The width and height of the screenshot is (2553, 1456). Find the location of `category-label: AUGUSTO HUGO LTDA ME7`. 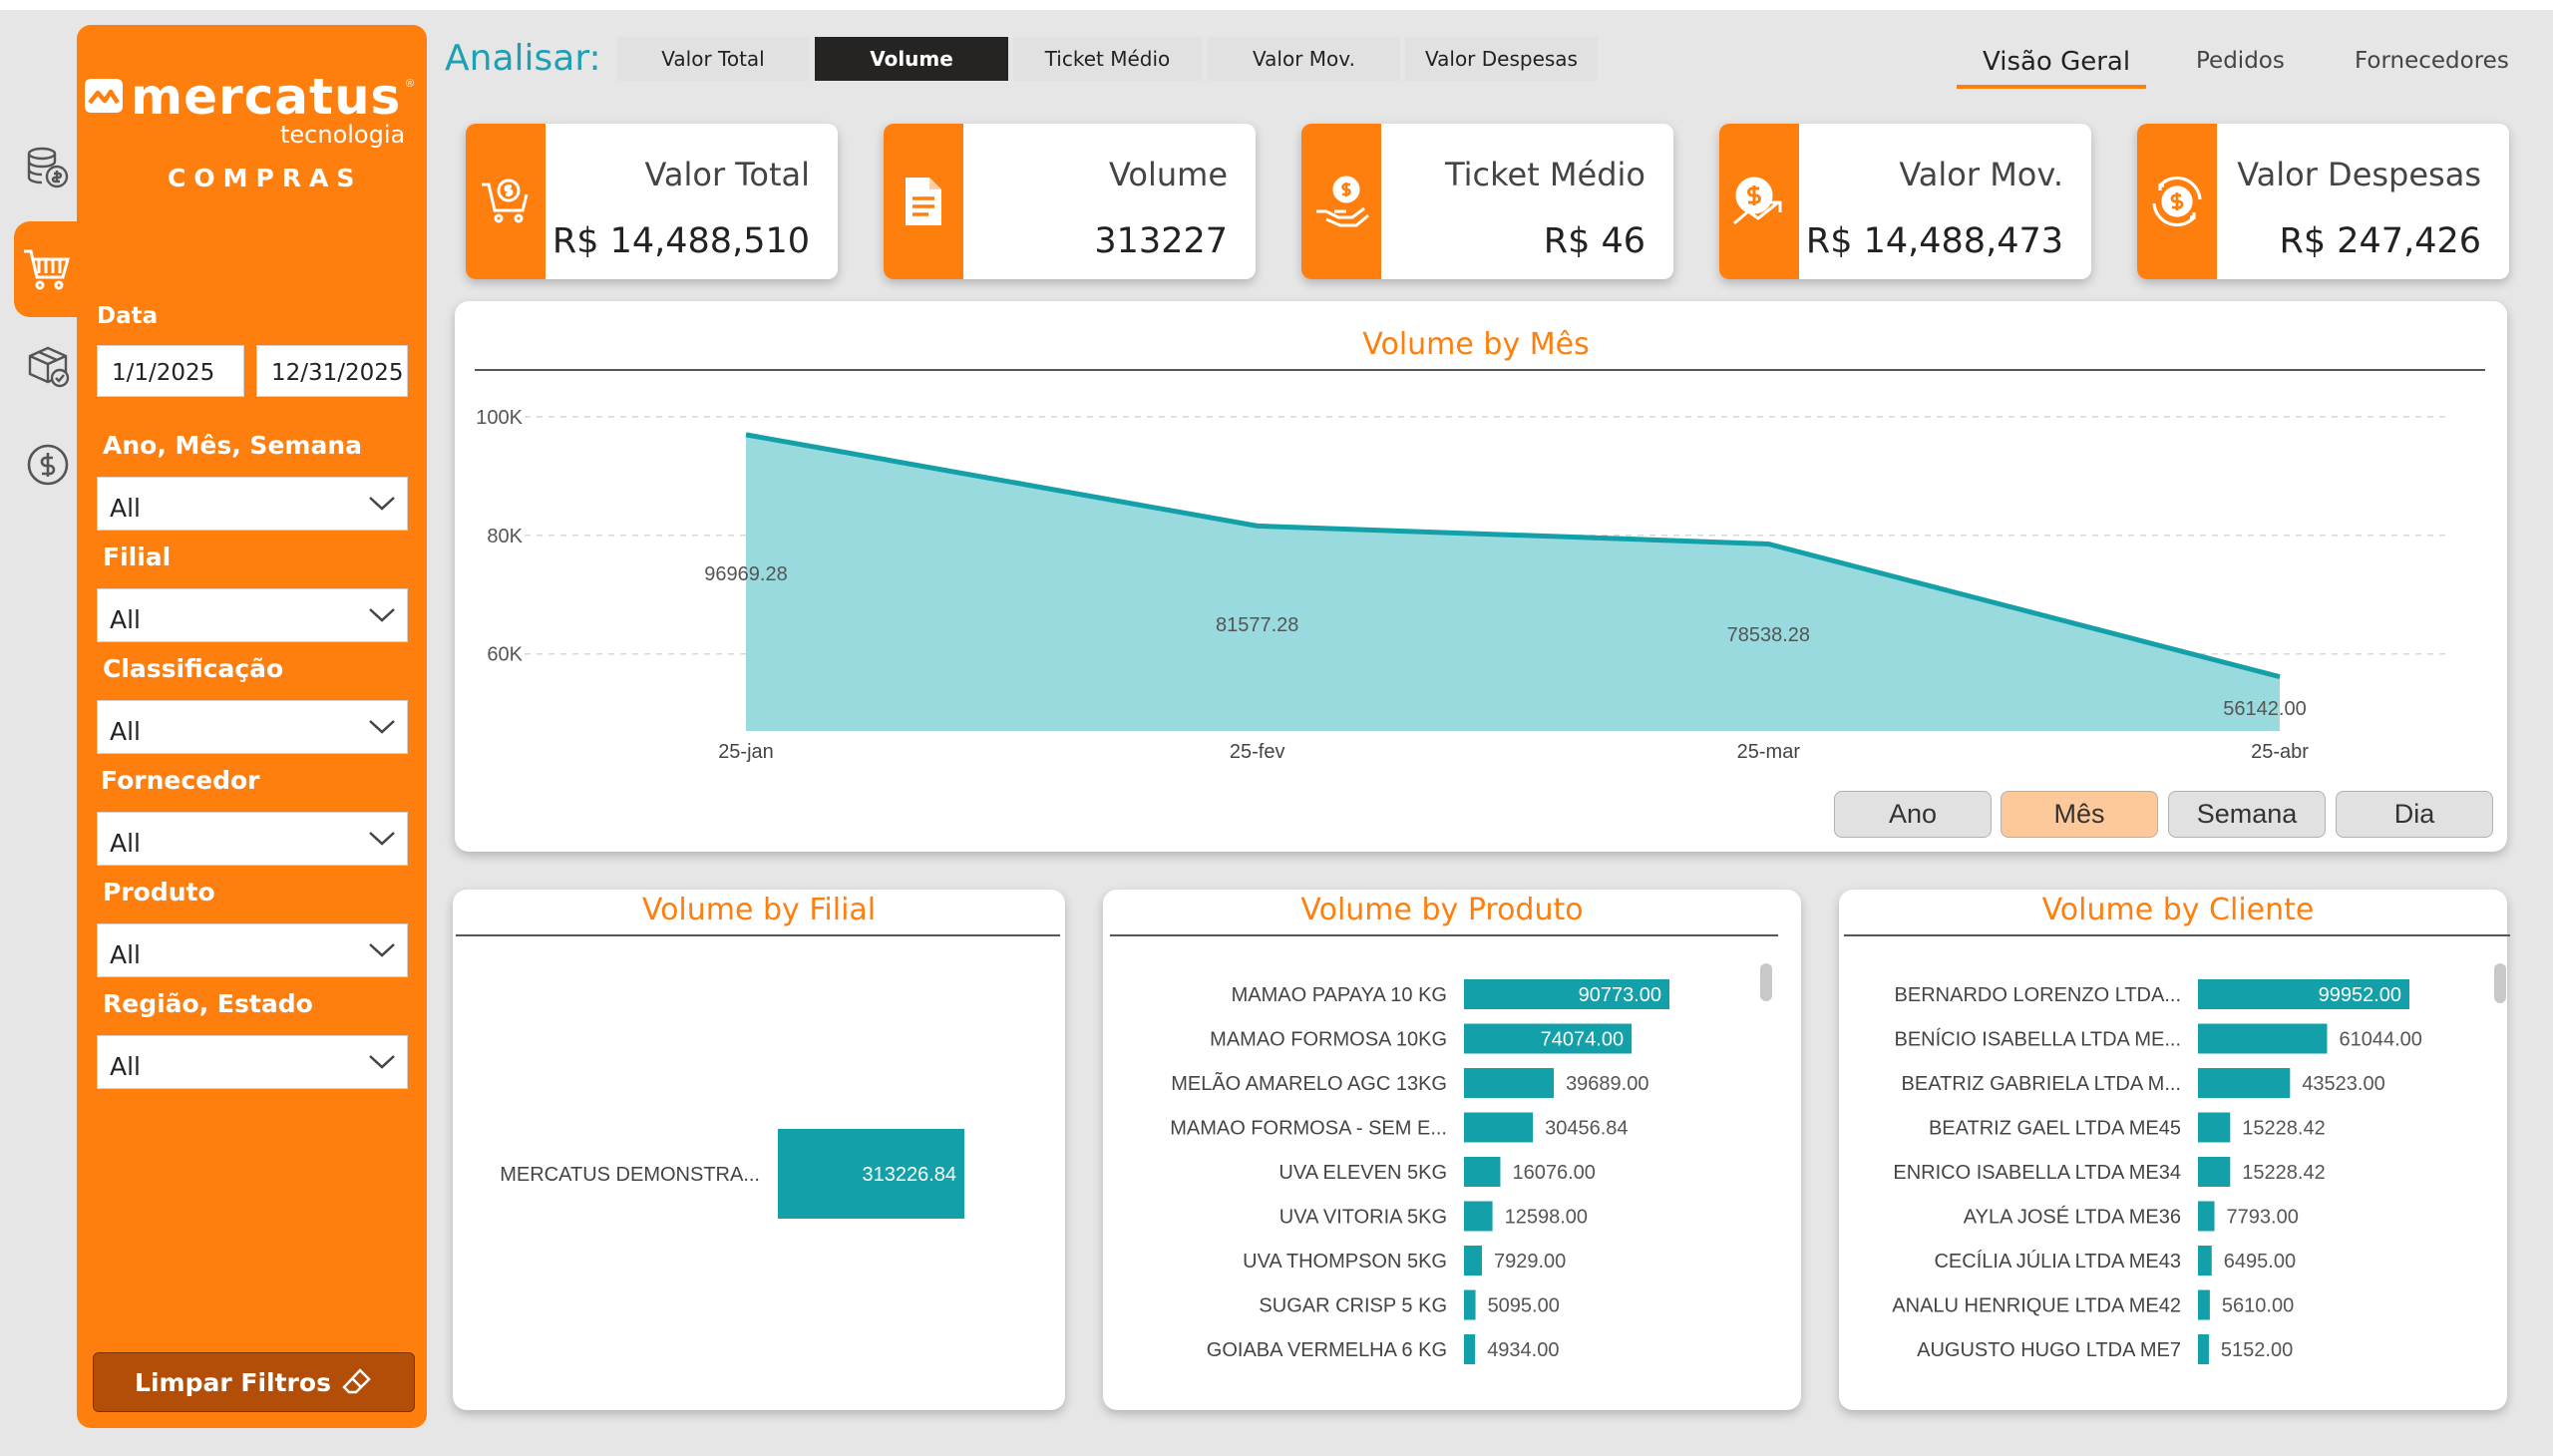

category-label: AUGUSTO HUGO LTDA ME7 is located at coordinates (2049, 1350).